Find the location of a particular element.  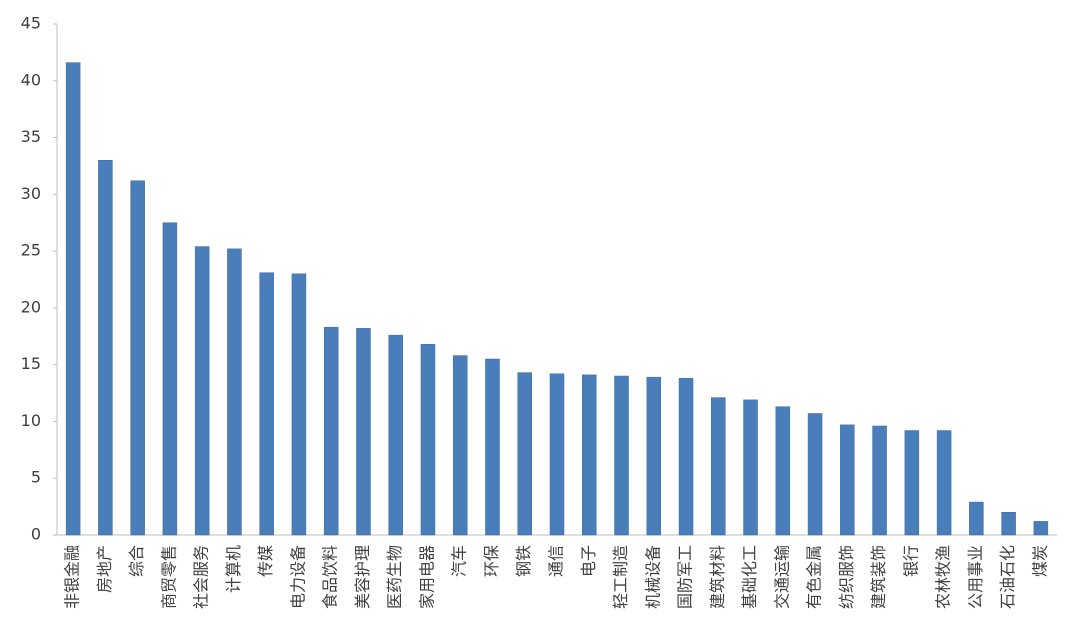

x-tick-label: 银行 is located at coordinates (910, 561).